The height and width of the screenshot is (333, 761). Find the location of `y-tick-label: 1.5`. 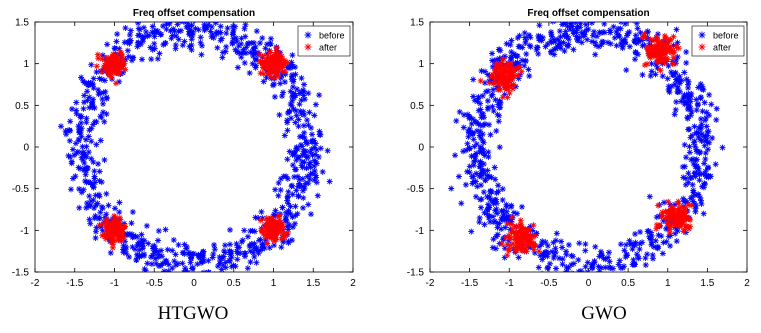

y-tick-label: 1.5 is located at coordinates (22, 23).